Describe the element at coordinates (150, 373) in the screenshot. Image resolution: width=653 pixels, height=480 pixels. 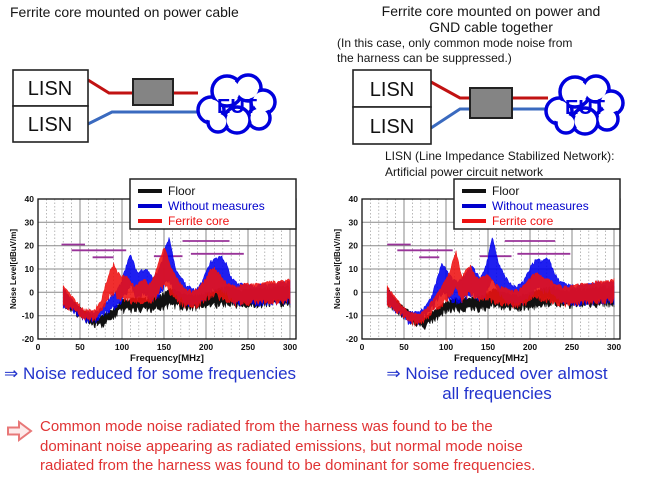
I see `left-conclusion: ⇒ Noise reduced for some frequencies` at that location.